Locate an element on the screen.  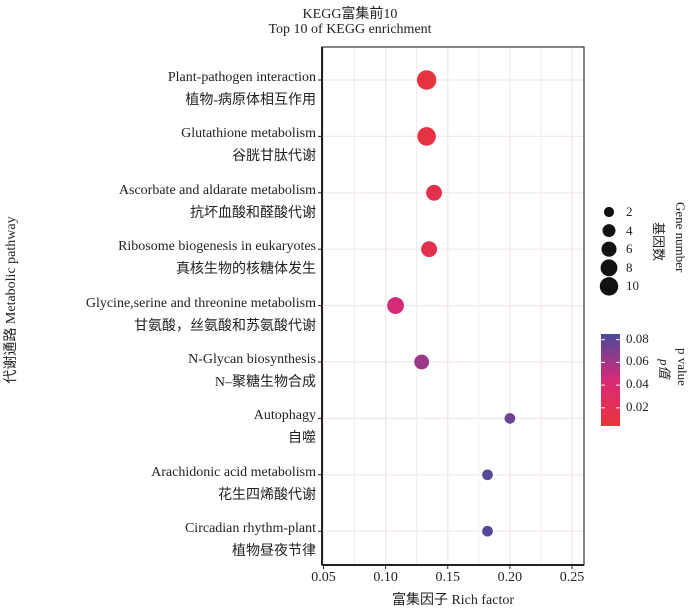
x-axis-label: 富集因子 Rich factor is located at coordinates (453, 600).